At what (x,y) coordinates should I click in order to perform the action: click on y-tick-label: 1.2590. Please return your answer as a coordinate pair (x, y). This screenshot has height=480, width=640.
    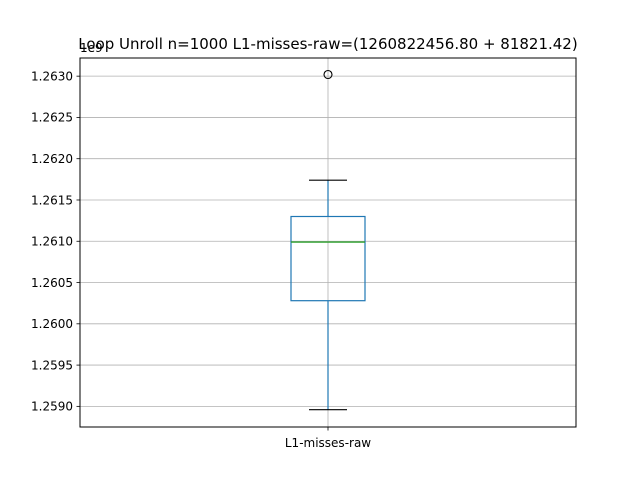
    Looking at the image, I should click on (52, 407).